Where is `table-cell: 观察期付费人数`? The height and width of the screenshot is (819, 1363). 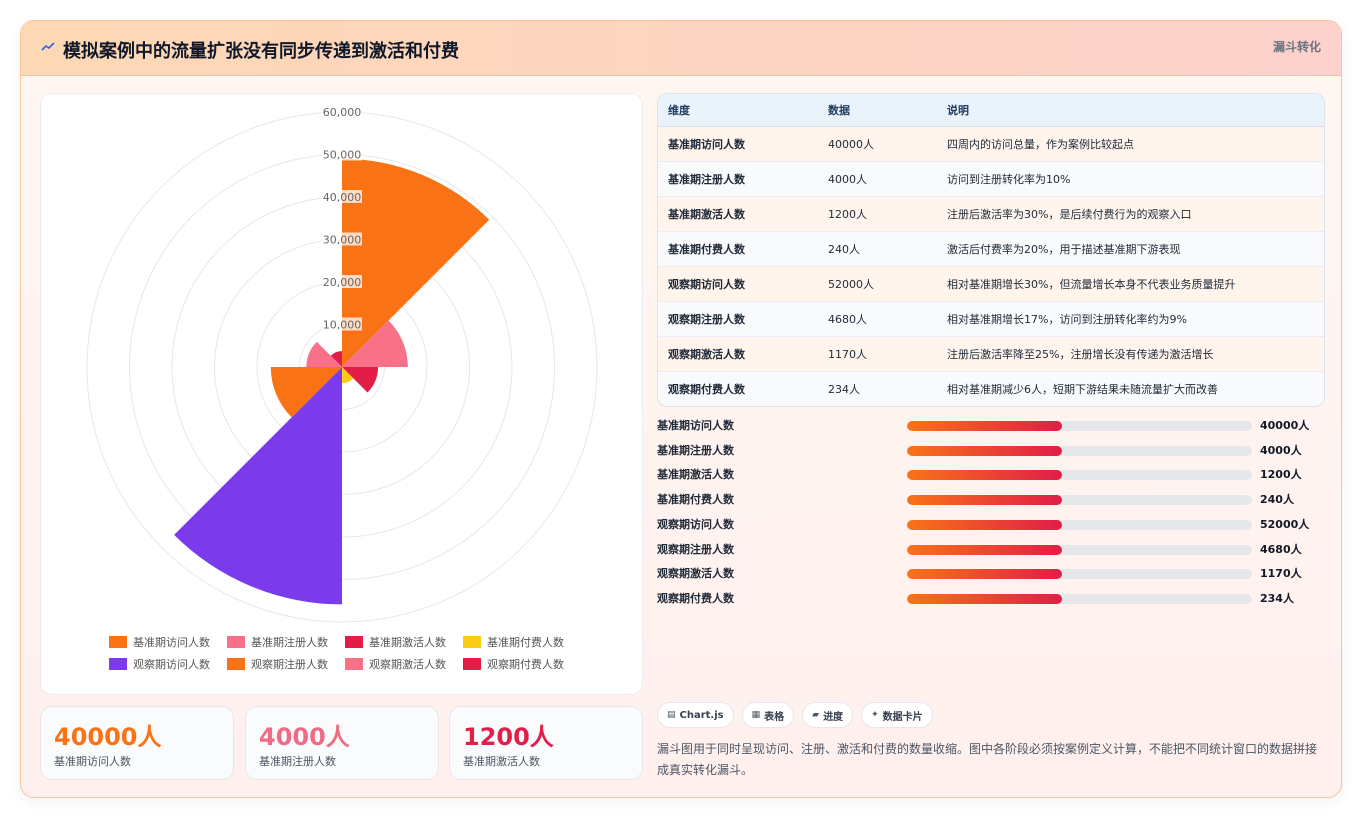
table-cell: 观察期付费人数 is located at coordinates (706, 389).